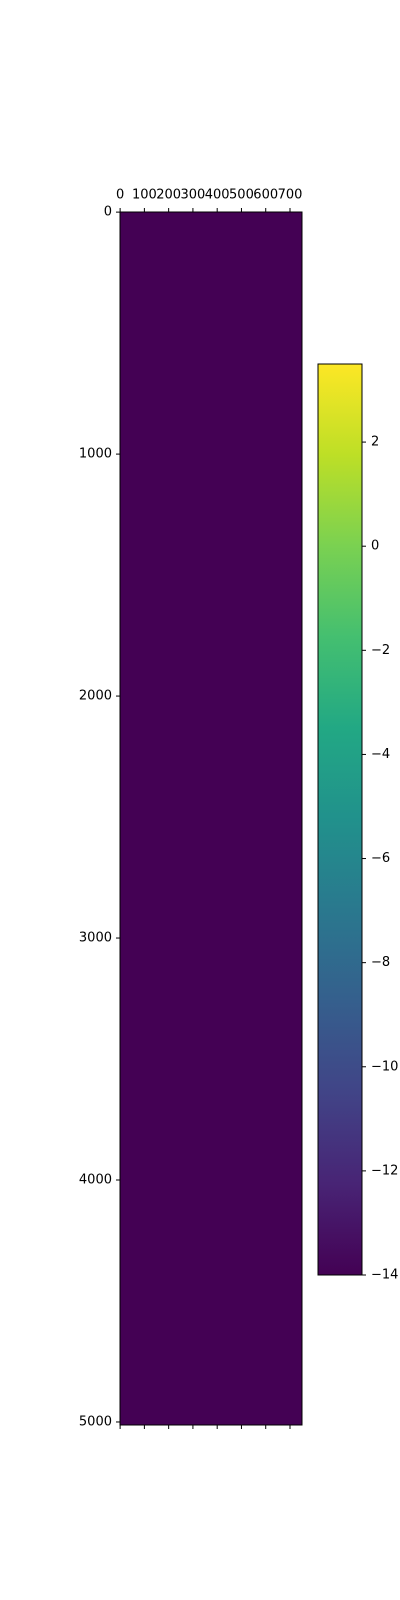 This screenshot has height=1600, width=400. Describe the element at coordinates (380, 962) in the screenshot. I see `colorbar-tick-label: −8` at that location.